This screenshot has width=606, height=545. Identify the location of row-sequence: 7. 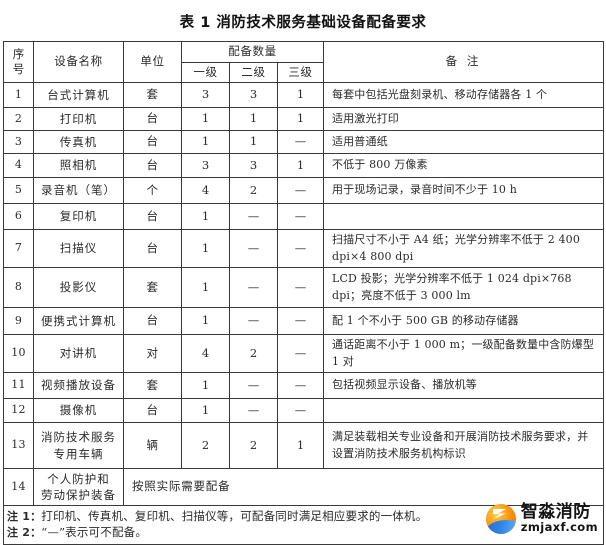
(18, 249).